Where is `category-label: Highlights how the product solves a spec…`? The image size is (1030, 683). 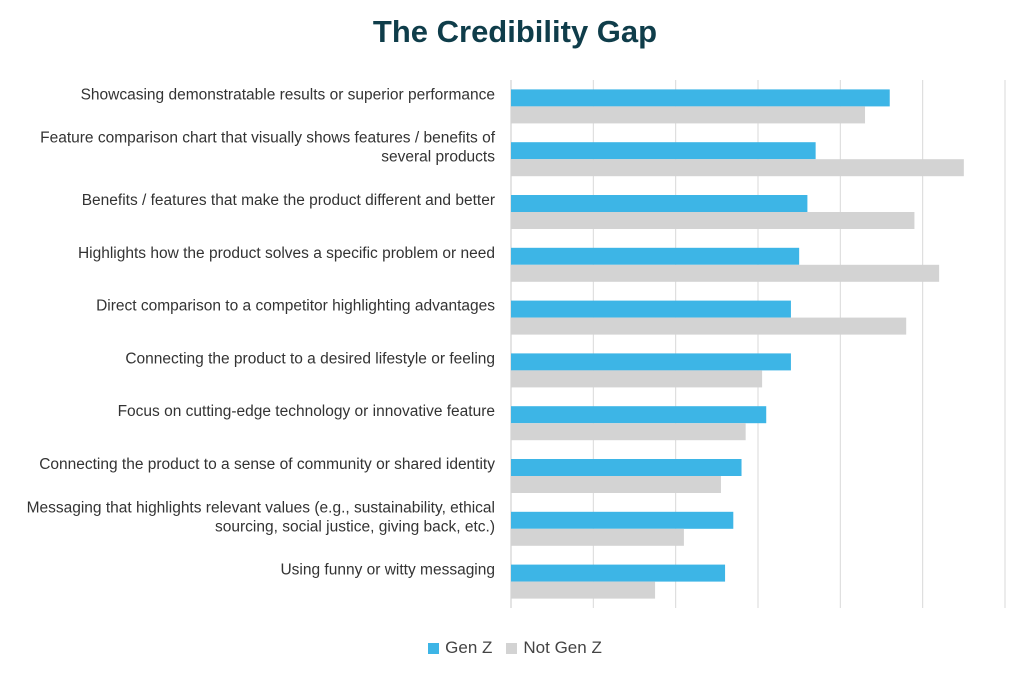
category-label: Highlights how the product solves a spec… is located at coordinates (286, 253).